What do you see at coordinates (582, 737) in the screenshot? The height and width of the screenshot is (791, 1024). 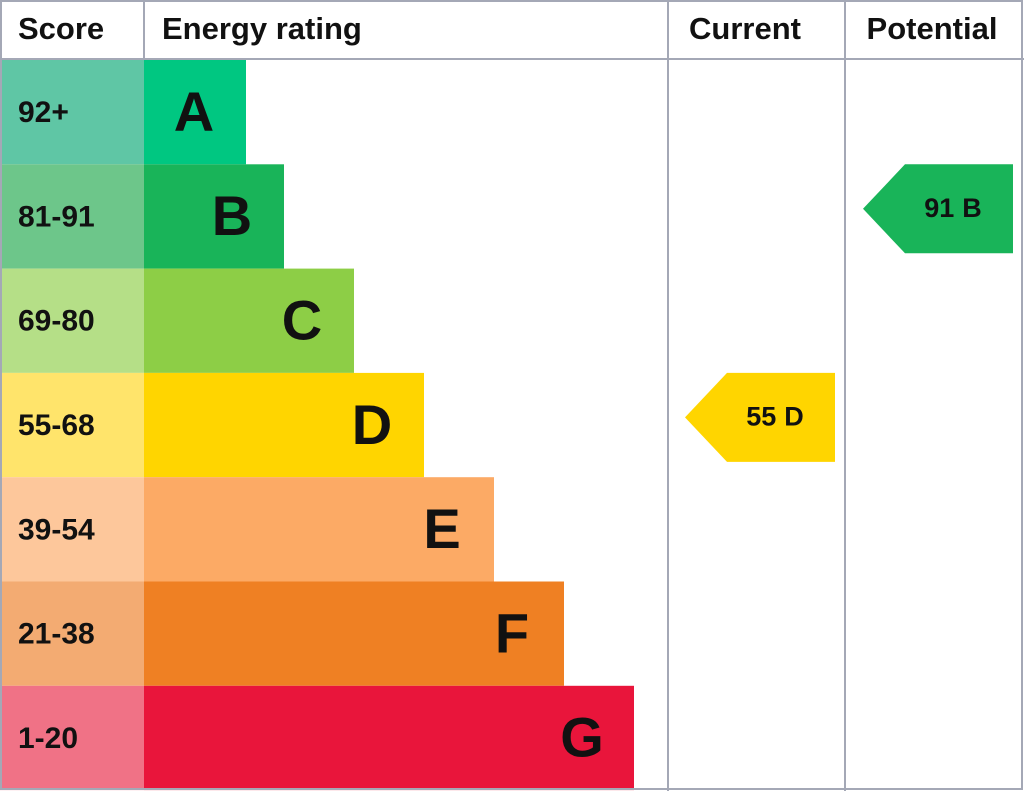 I see `rating-letter: G` at bounding box center [582, 737].